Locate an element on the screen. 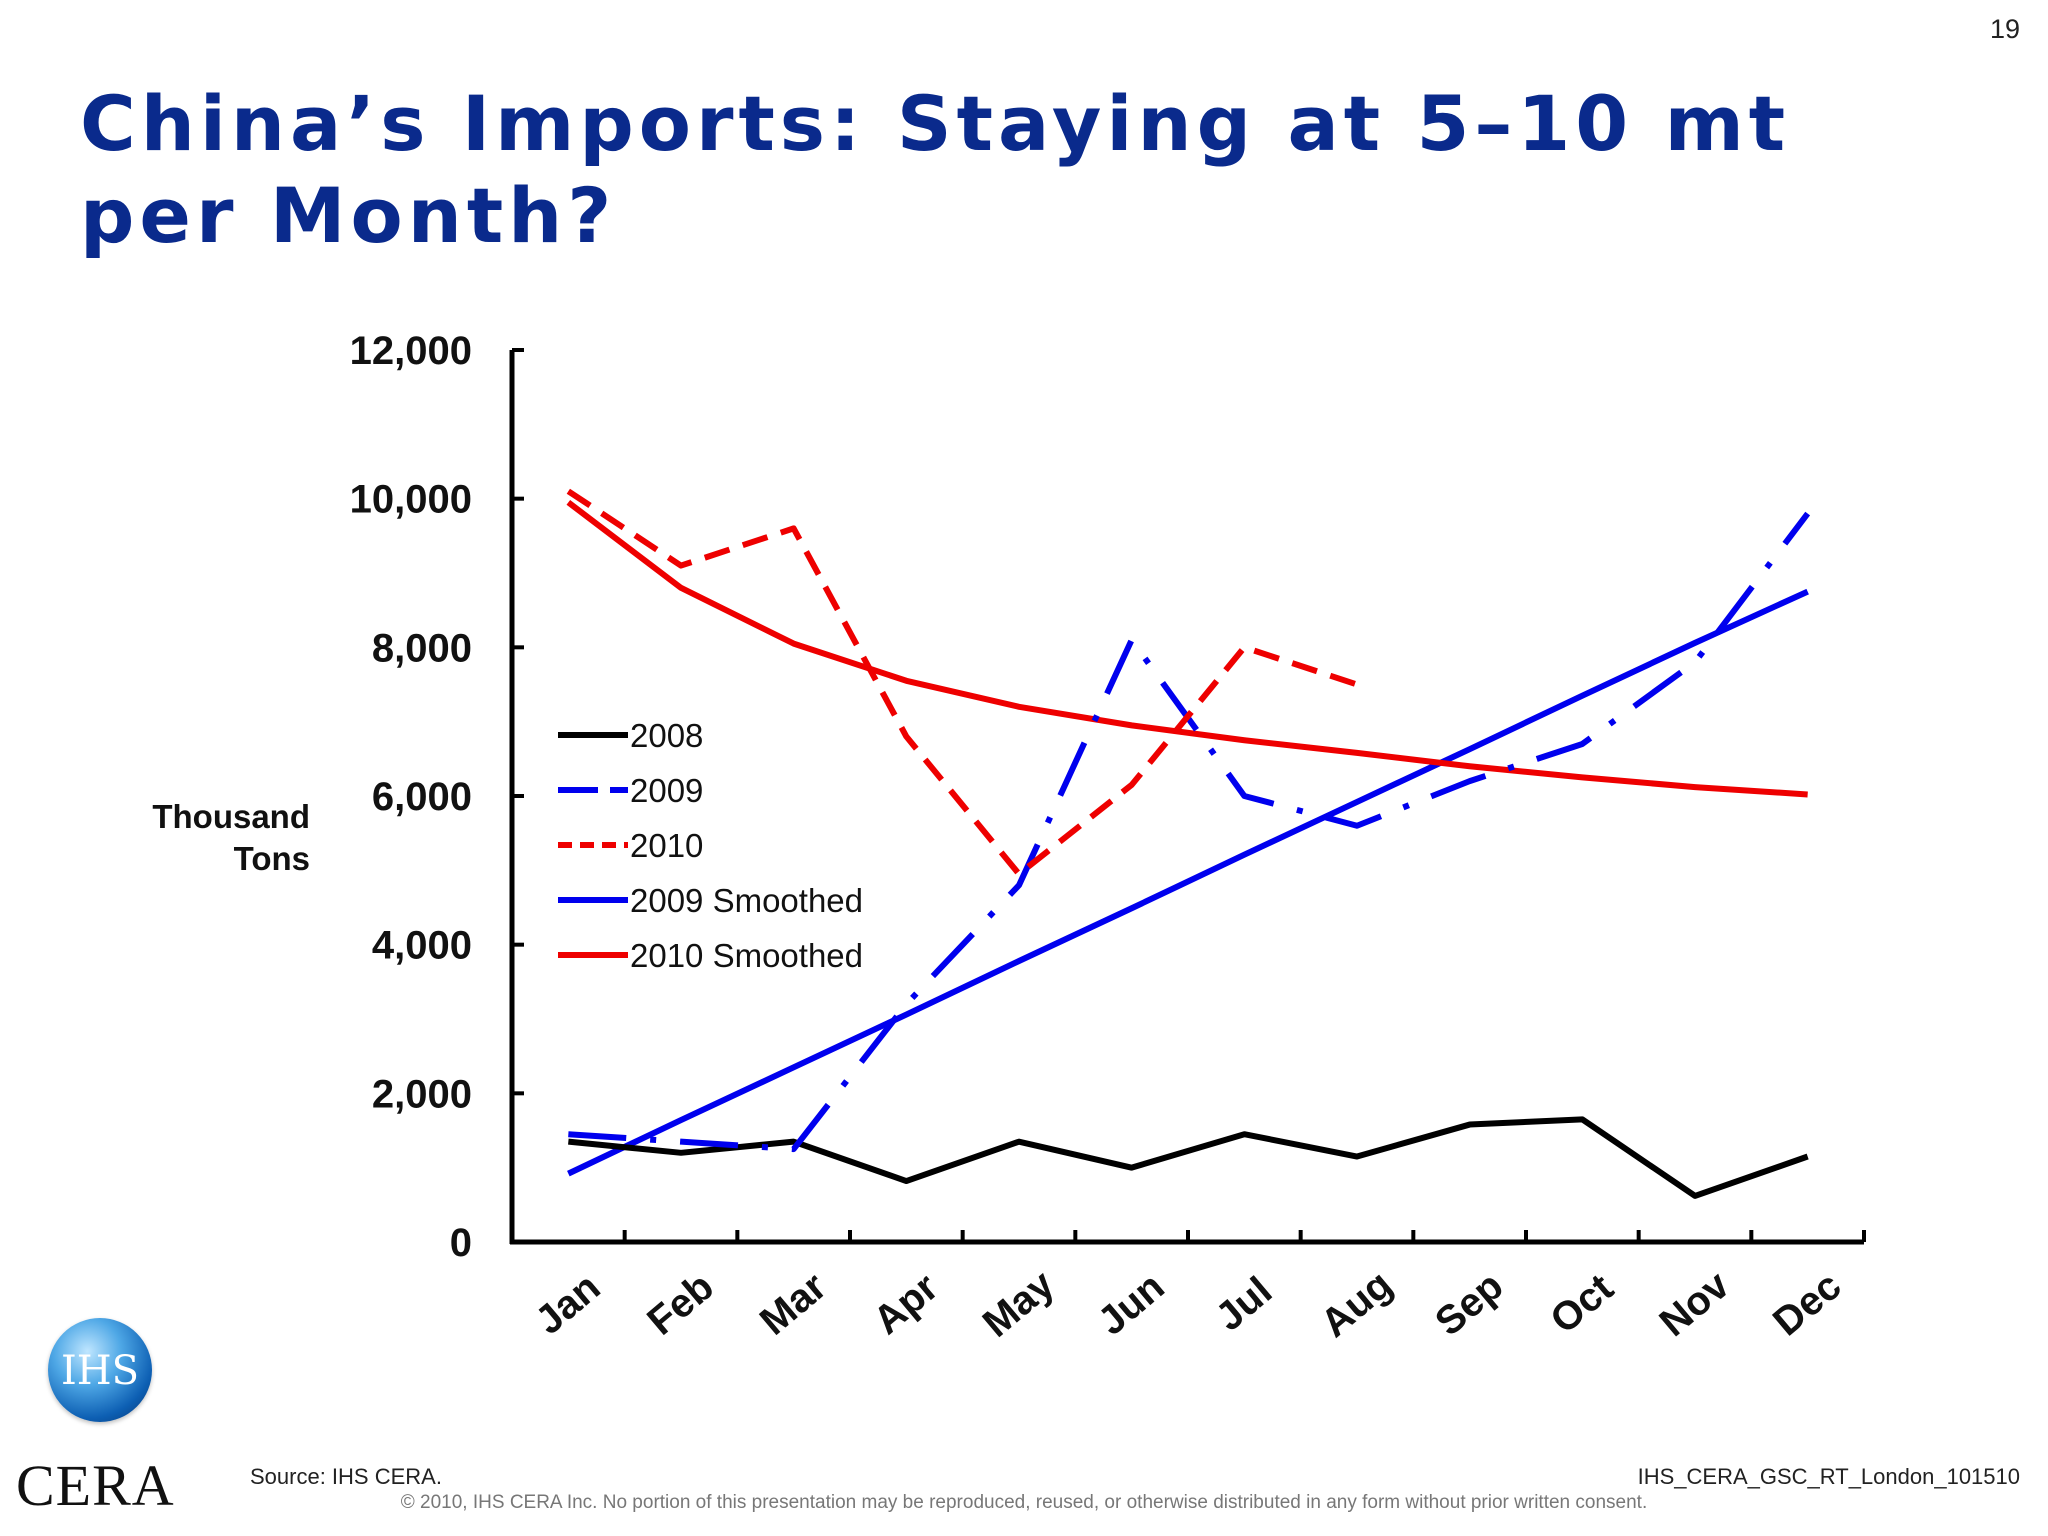  x-axis-ticks: Jan Feb Mar Apr May Jun Jul Aug Sep Oct Nov Dec is located at coordinates (1196, 1288).